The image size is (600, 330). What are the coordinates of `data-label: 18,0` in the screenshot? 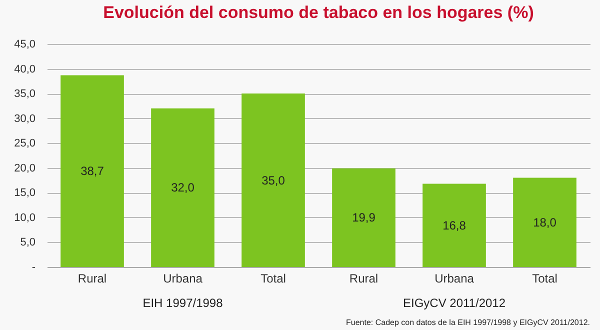 It's located at (545, 222).